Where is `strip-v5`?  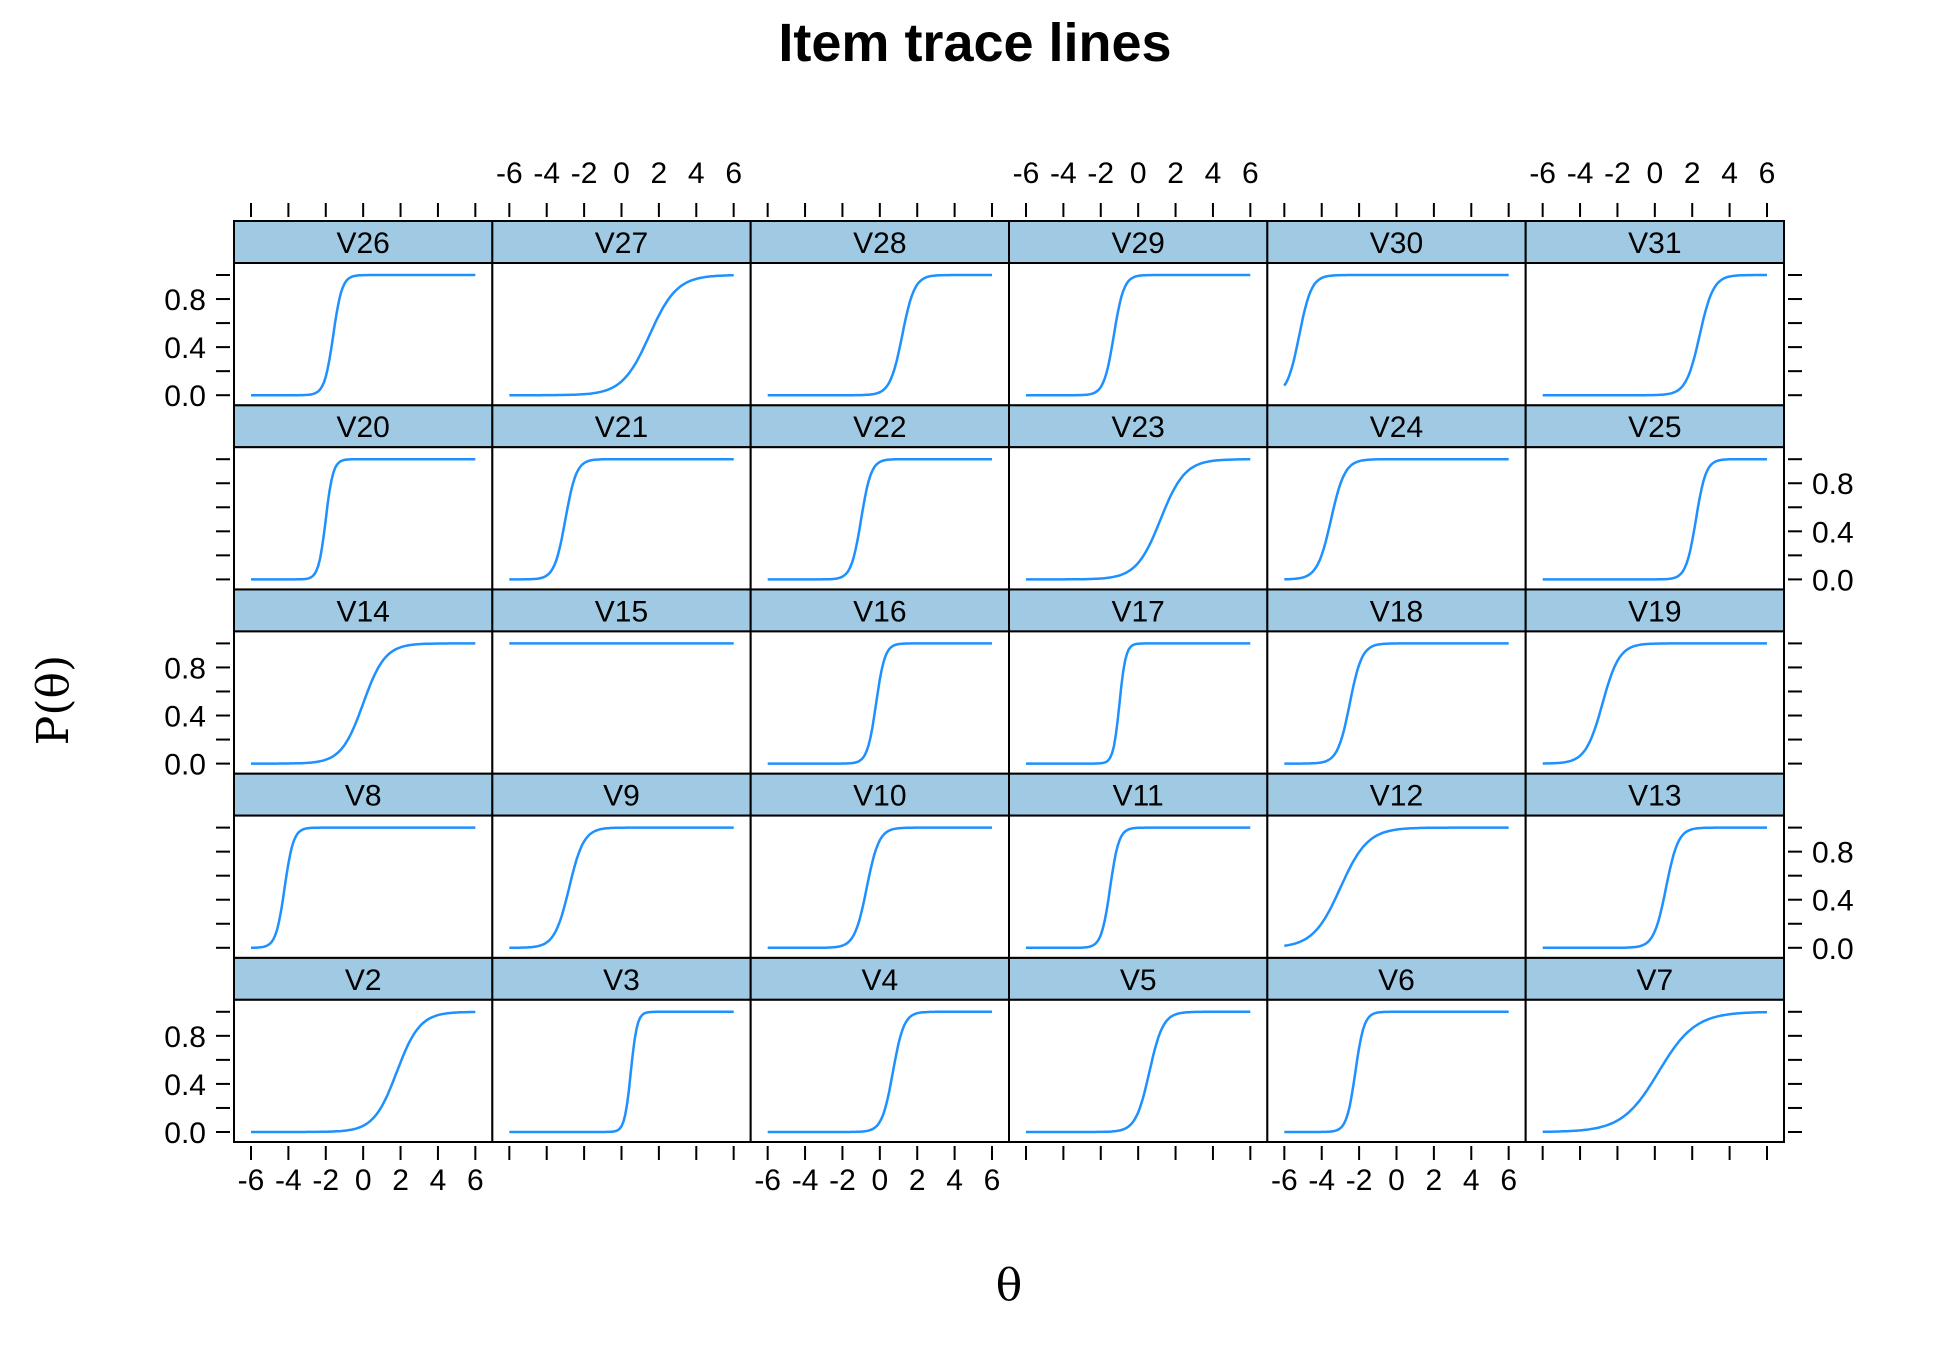 strip-v5 is located at coordinates (1138, 978).